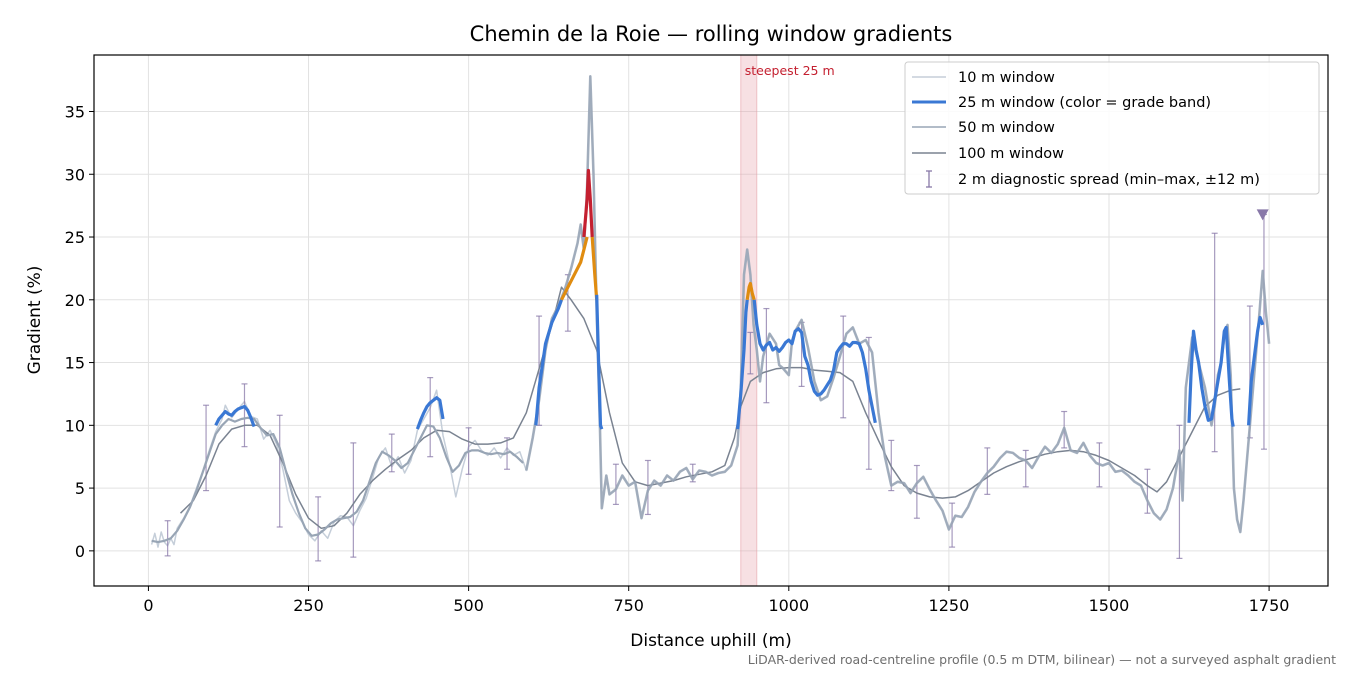  Describe the element at coordinates (79, 331) in the screenshot. I see `y-axis-ticks: 0 5 10 15 20 25 30 35` at that location.